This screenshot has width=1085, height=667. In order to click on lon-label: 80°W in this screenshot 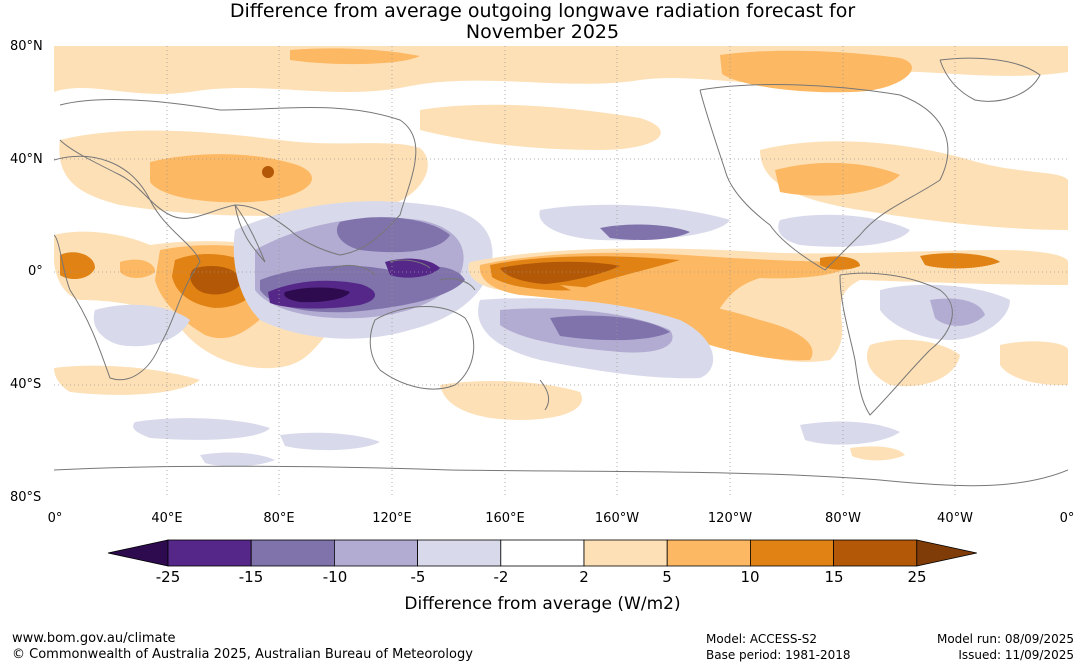, I will do `click(843, 518)`.